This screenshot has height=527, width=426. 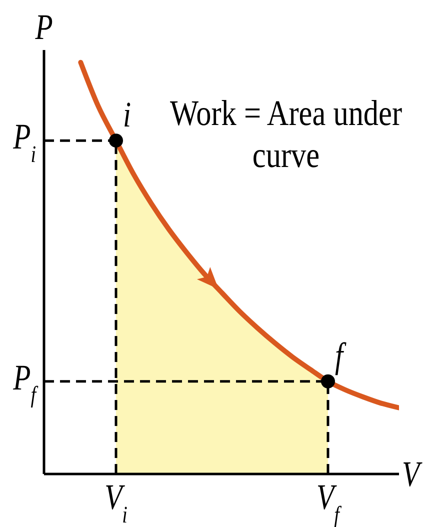 I want to click on ref-line-label: P$_{i}$, so click(x=24, y=143).